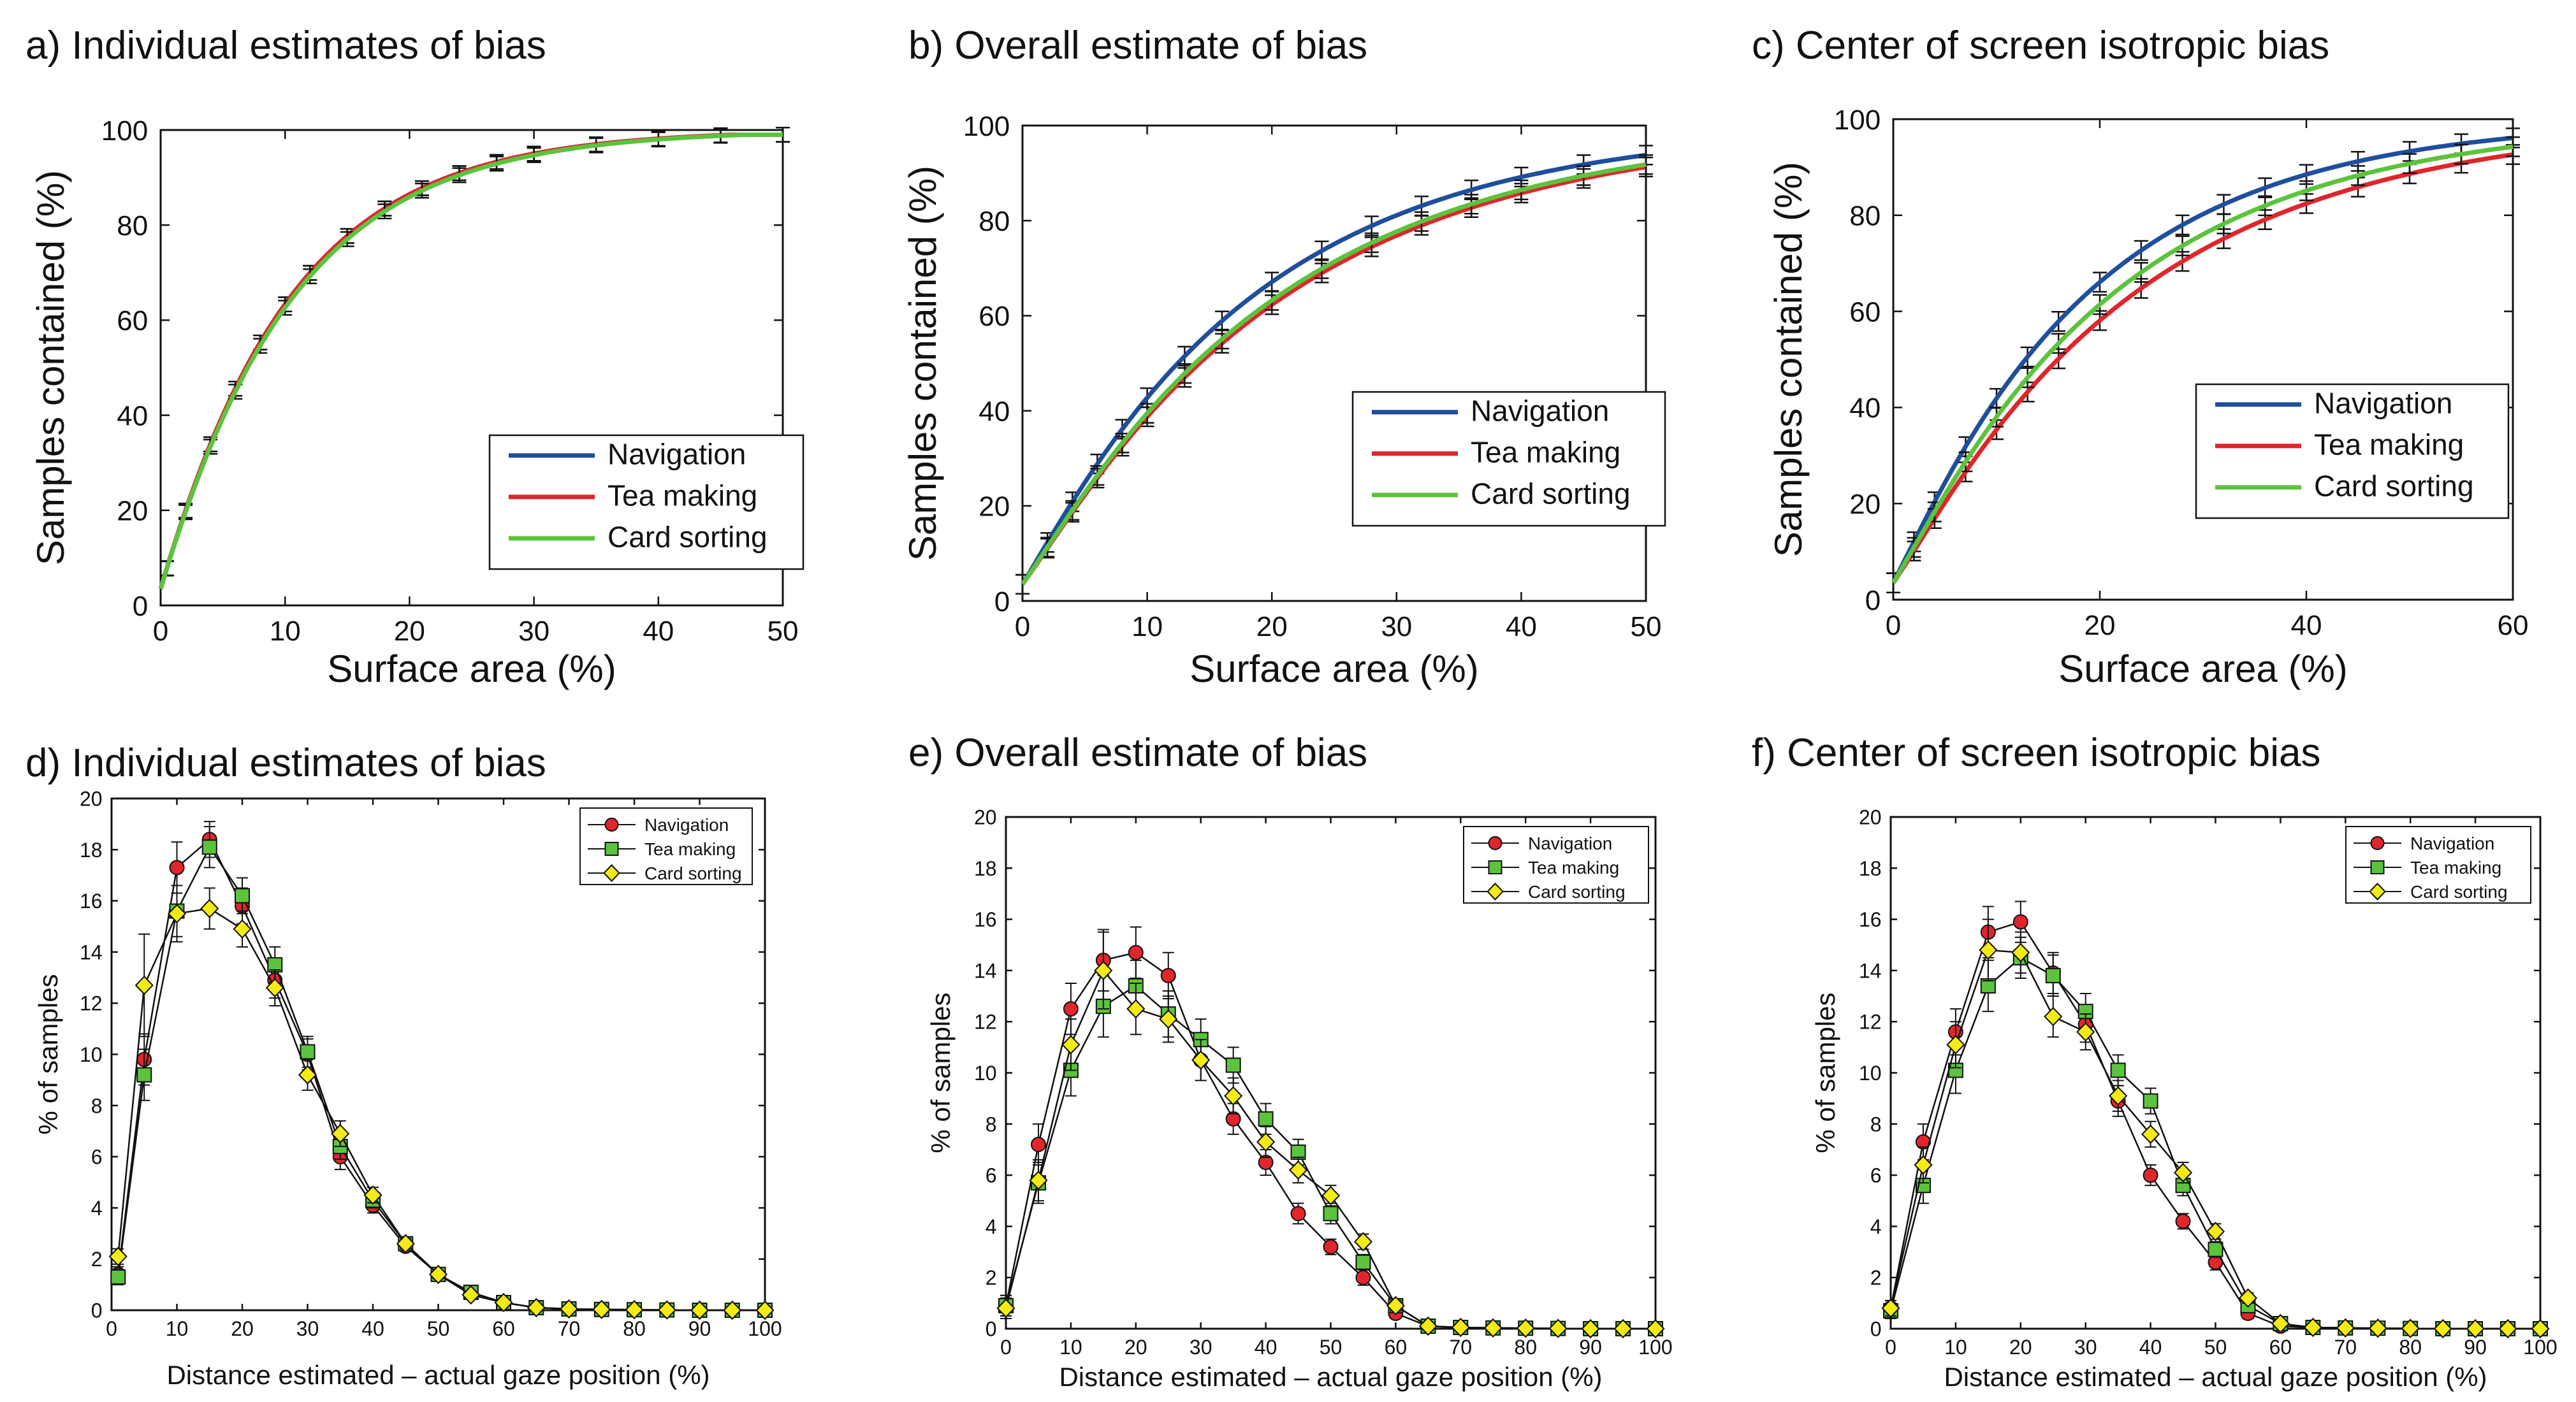 This screenshot has height=1402, width=2576. Describe the element at coordinates (140, 606) in the screenshot. I see `y-tick-label-a: 0` at that location.